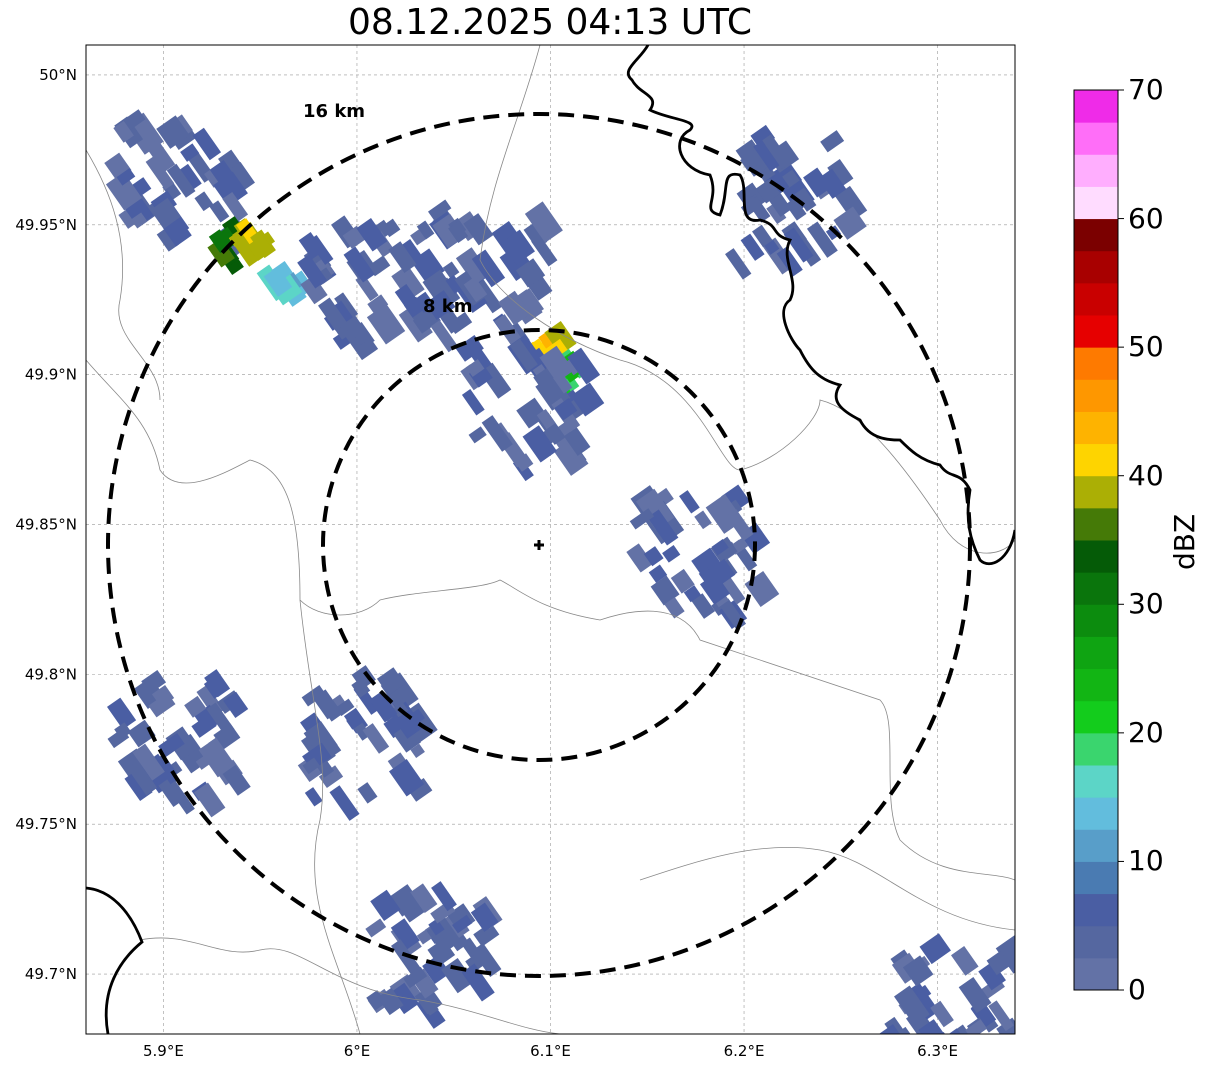 Image resolution: width=1207 pixels, height=1069 pixels. Describe the element at coordinates (1137, 989) in the screenshot. I see `colorbar-tick-label: 0` at that location.